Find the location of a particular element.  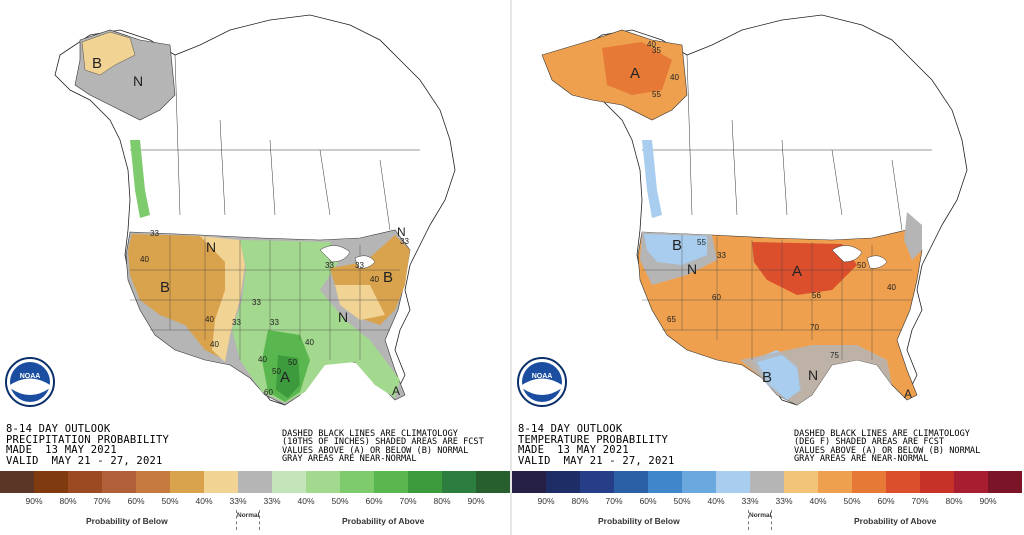

note-line: DASHED BLACK LINES ARE CLIMATOLOGY is located at coordinates (370, 434).